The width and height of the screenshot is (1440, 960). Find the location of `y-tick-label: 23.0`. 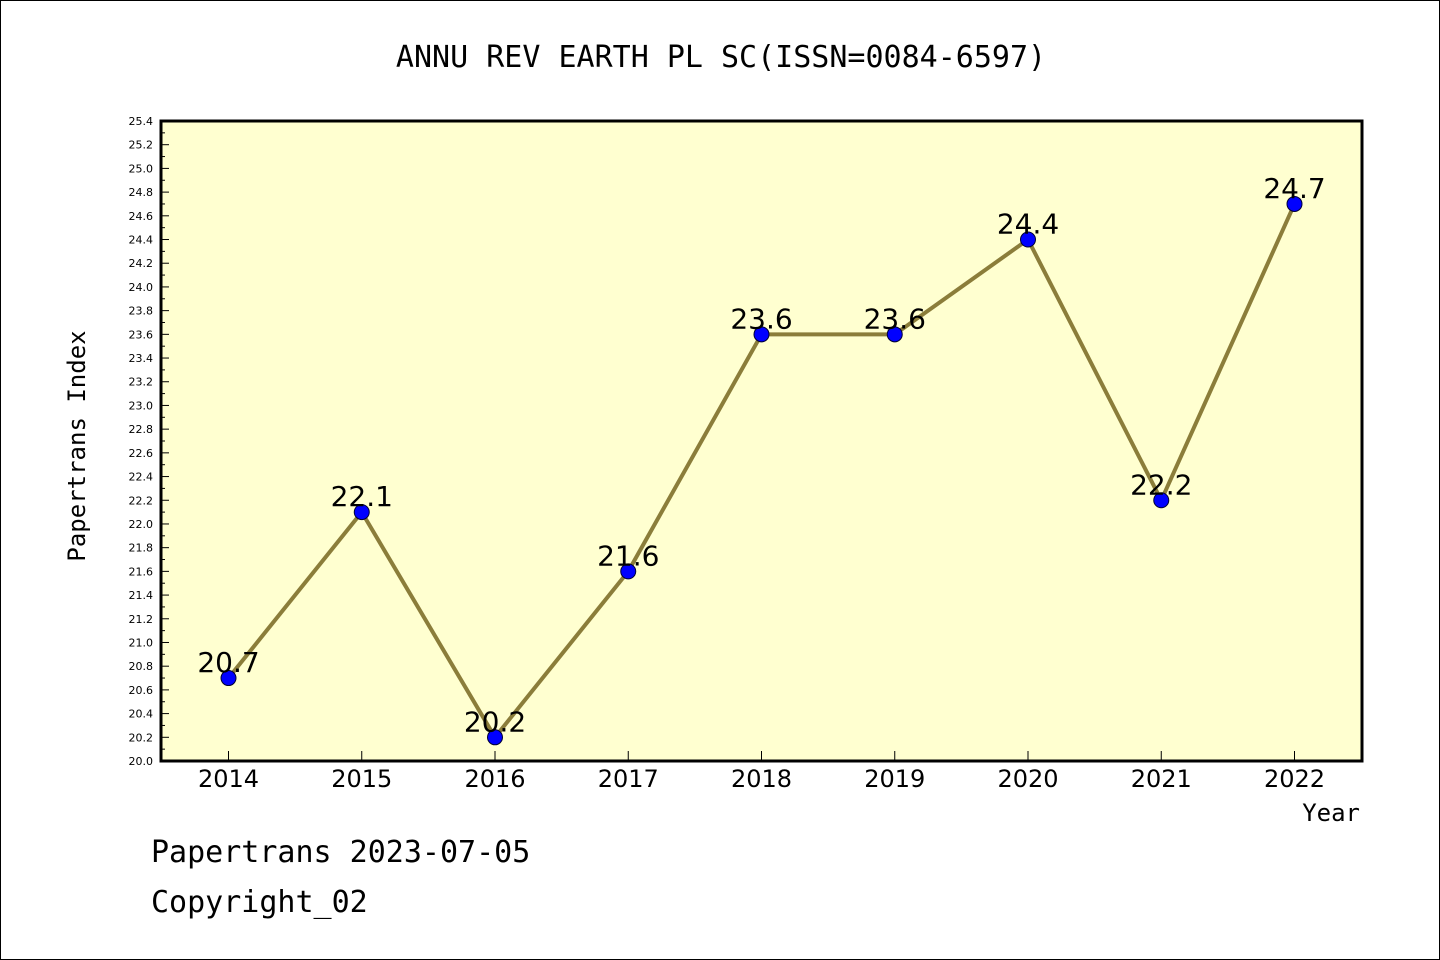

y-tick-label: 23.0 is located at coordinates (141, 405).